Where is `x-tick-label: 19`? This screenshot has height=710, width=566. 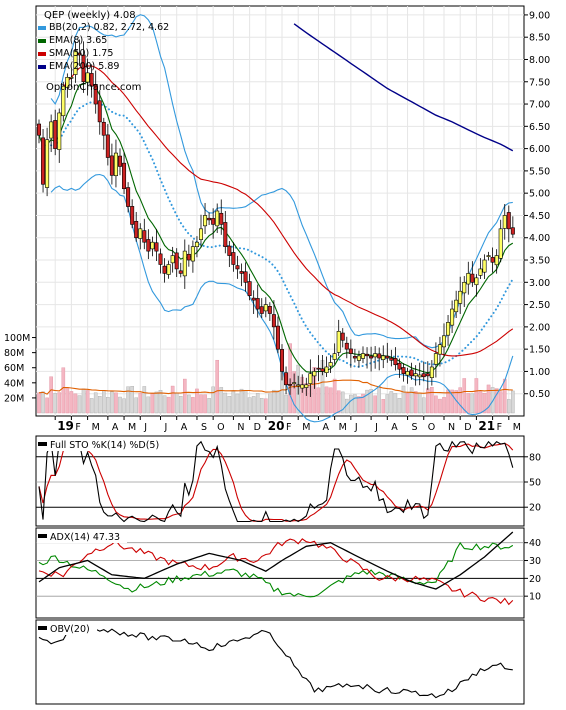 x-tick-label: 19 is located at coordinates (65, 426).